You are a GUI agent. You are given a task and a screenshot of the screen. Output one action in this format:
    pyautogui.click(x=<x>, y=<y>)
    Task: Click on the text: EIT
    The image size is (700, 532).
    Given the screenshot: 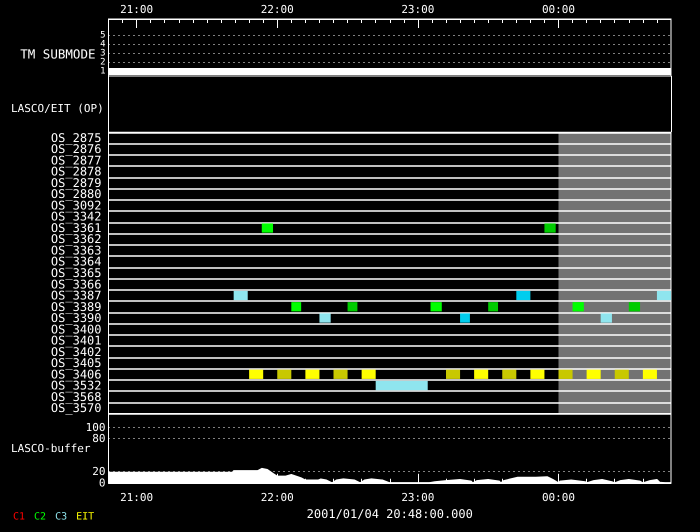 What is the action you would take?
    pyautogui.click(x=85, y=517)
    